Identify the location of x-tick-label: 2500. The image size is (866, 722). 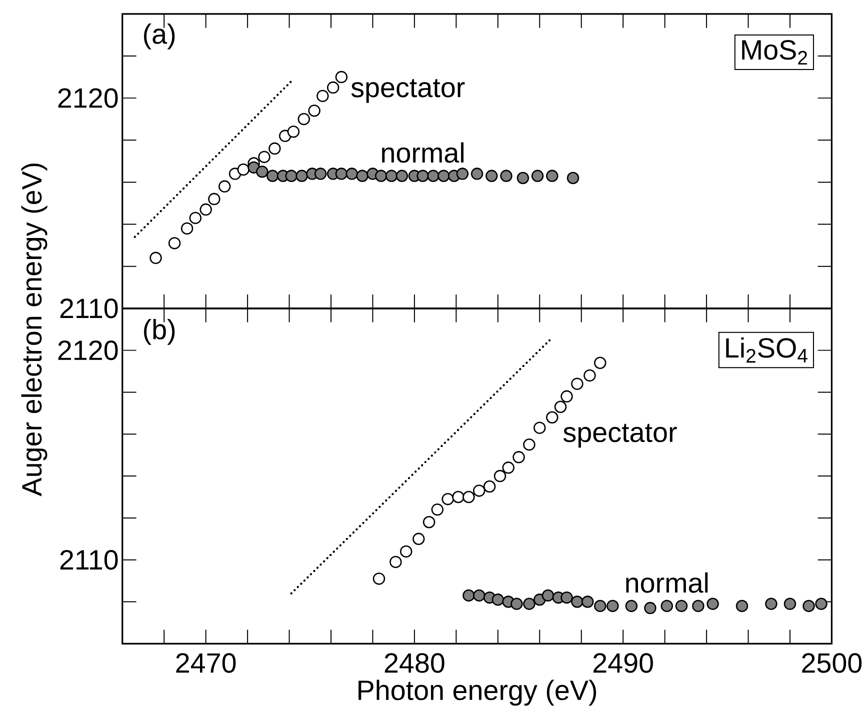
(832, 663).